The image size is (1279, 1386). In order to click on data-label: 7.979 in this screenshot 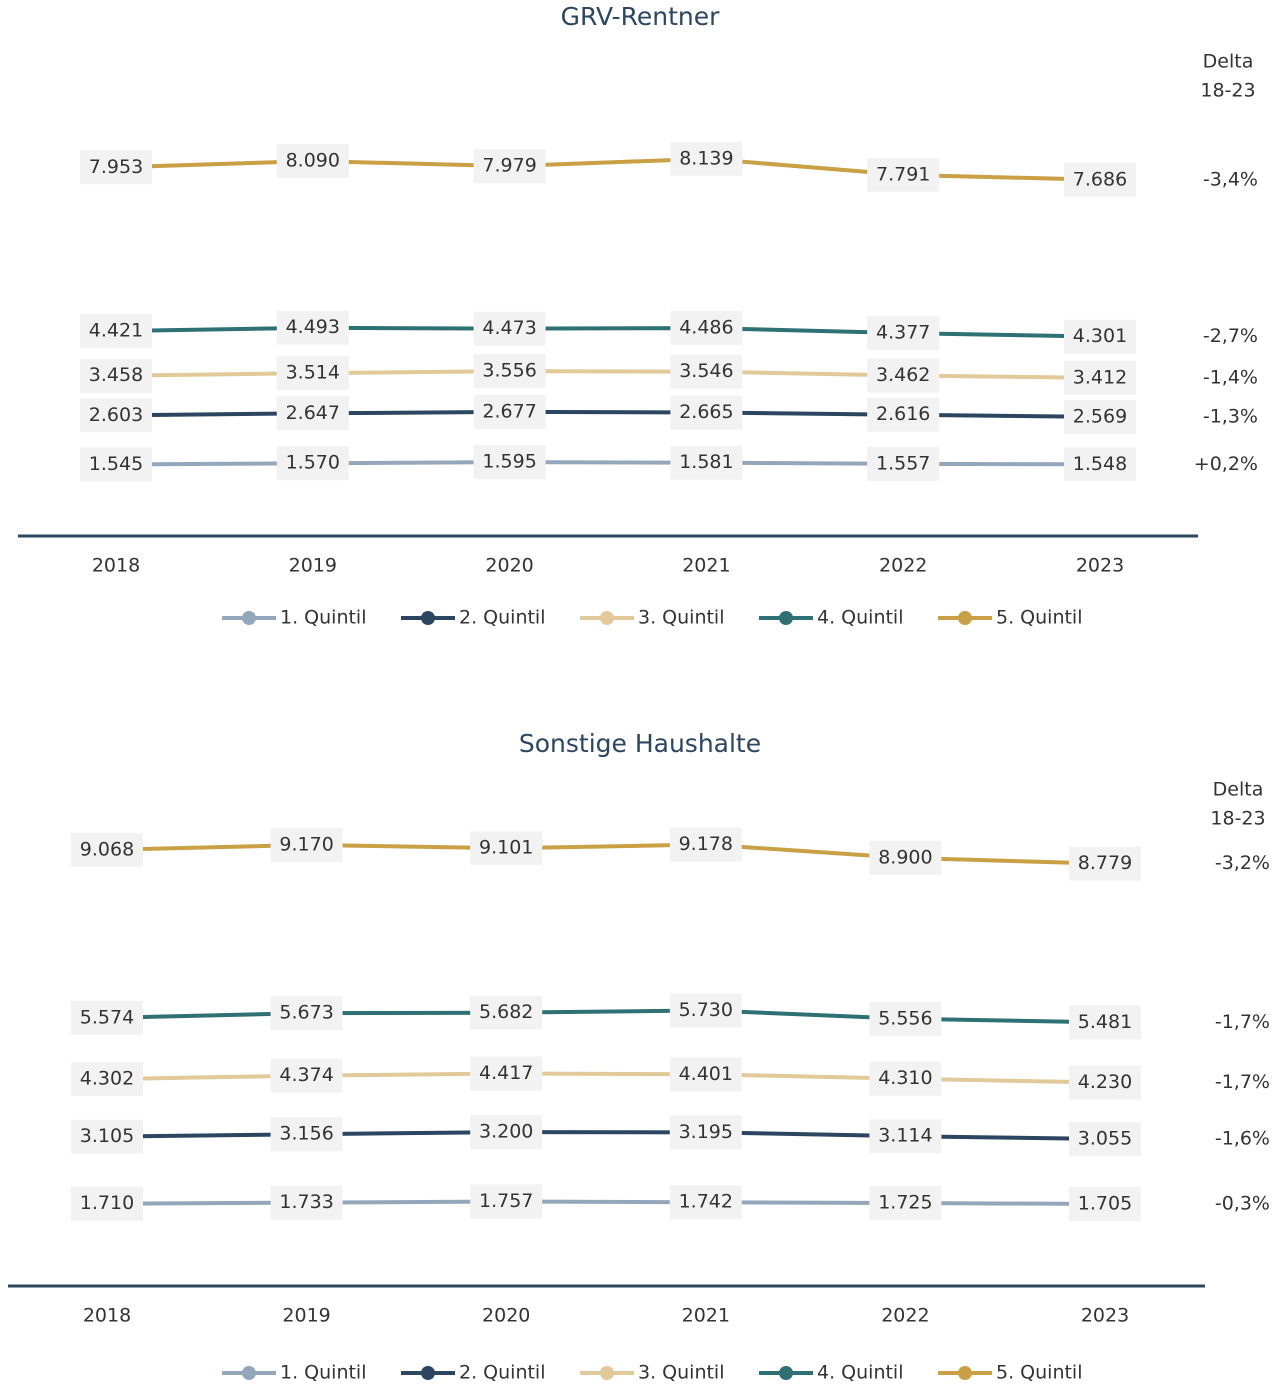, I will do `click(509, 166)`.